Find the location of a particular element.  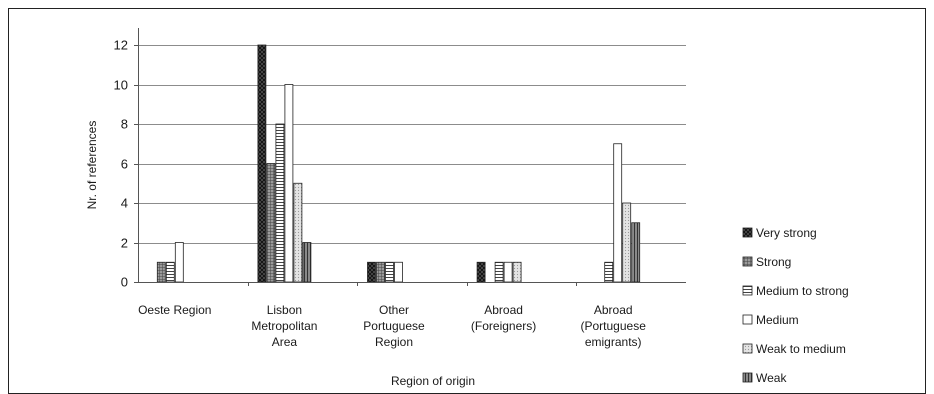

y-tick-label: 10 is located at coordinates (121, 85).